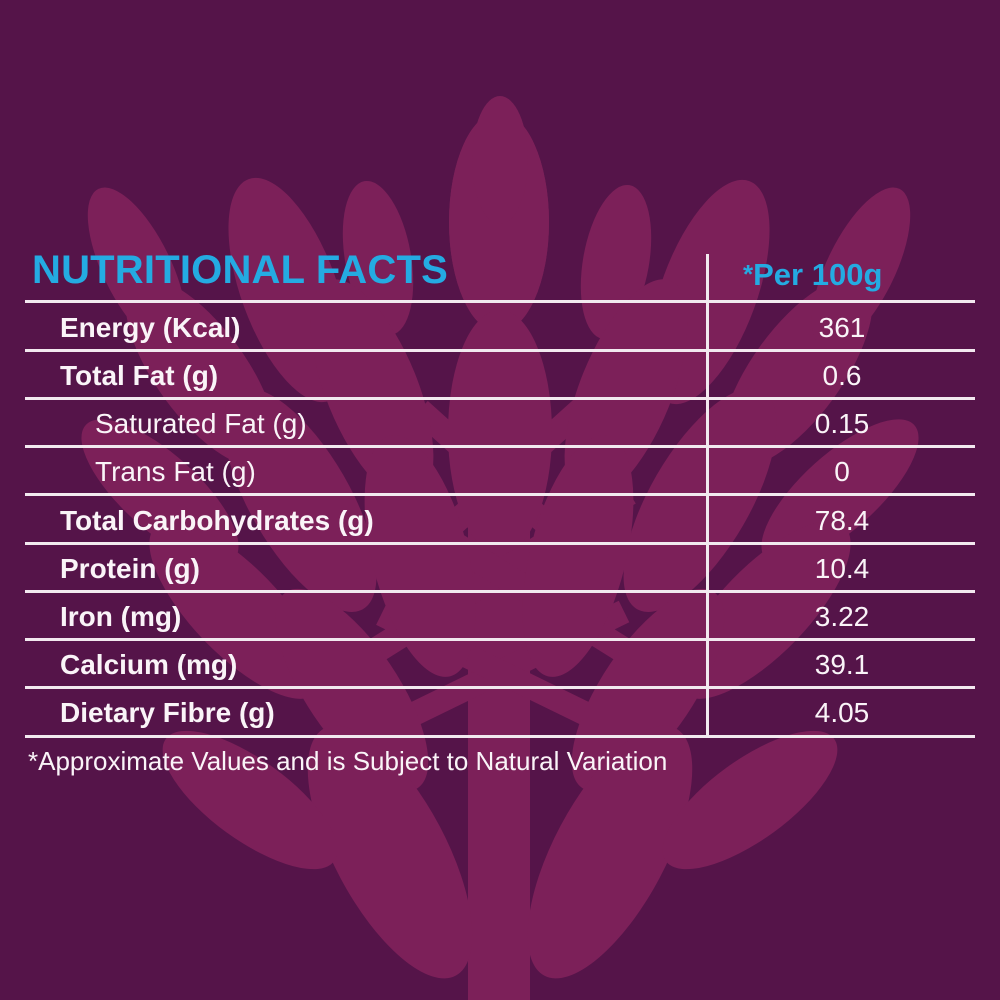 Image resolution: width=1000 pixels, height=1000 pixels. Describe the element at coordinates (167, 712) in the screenshot. I see `row-label: Dietary Fibre (g)` at that location.